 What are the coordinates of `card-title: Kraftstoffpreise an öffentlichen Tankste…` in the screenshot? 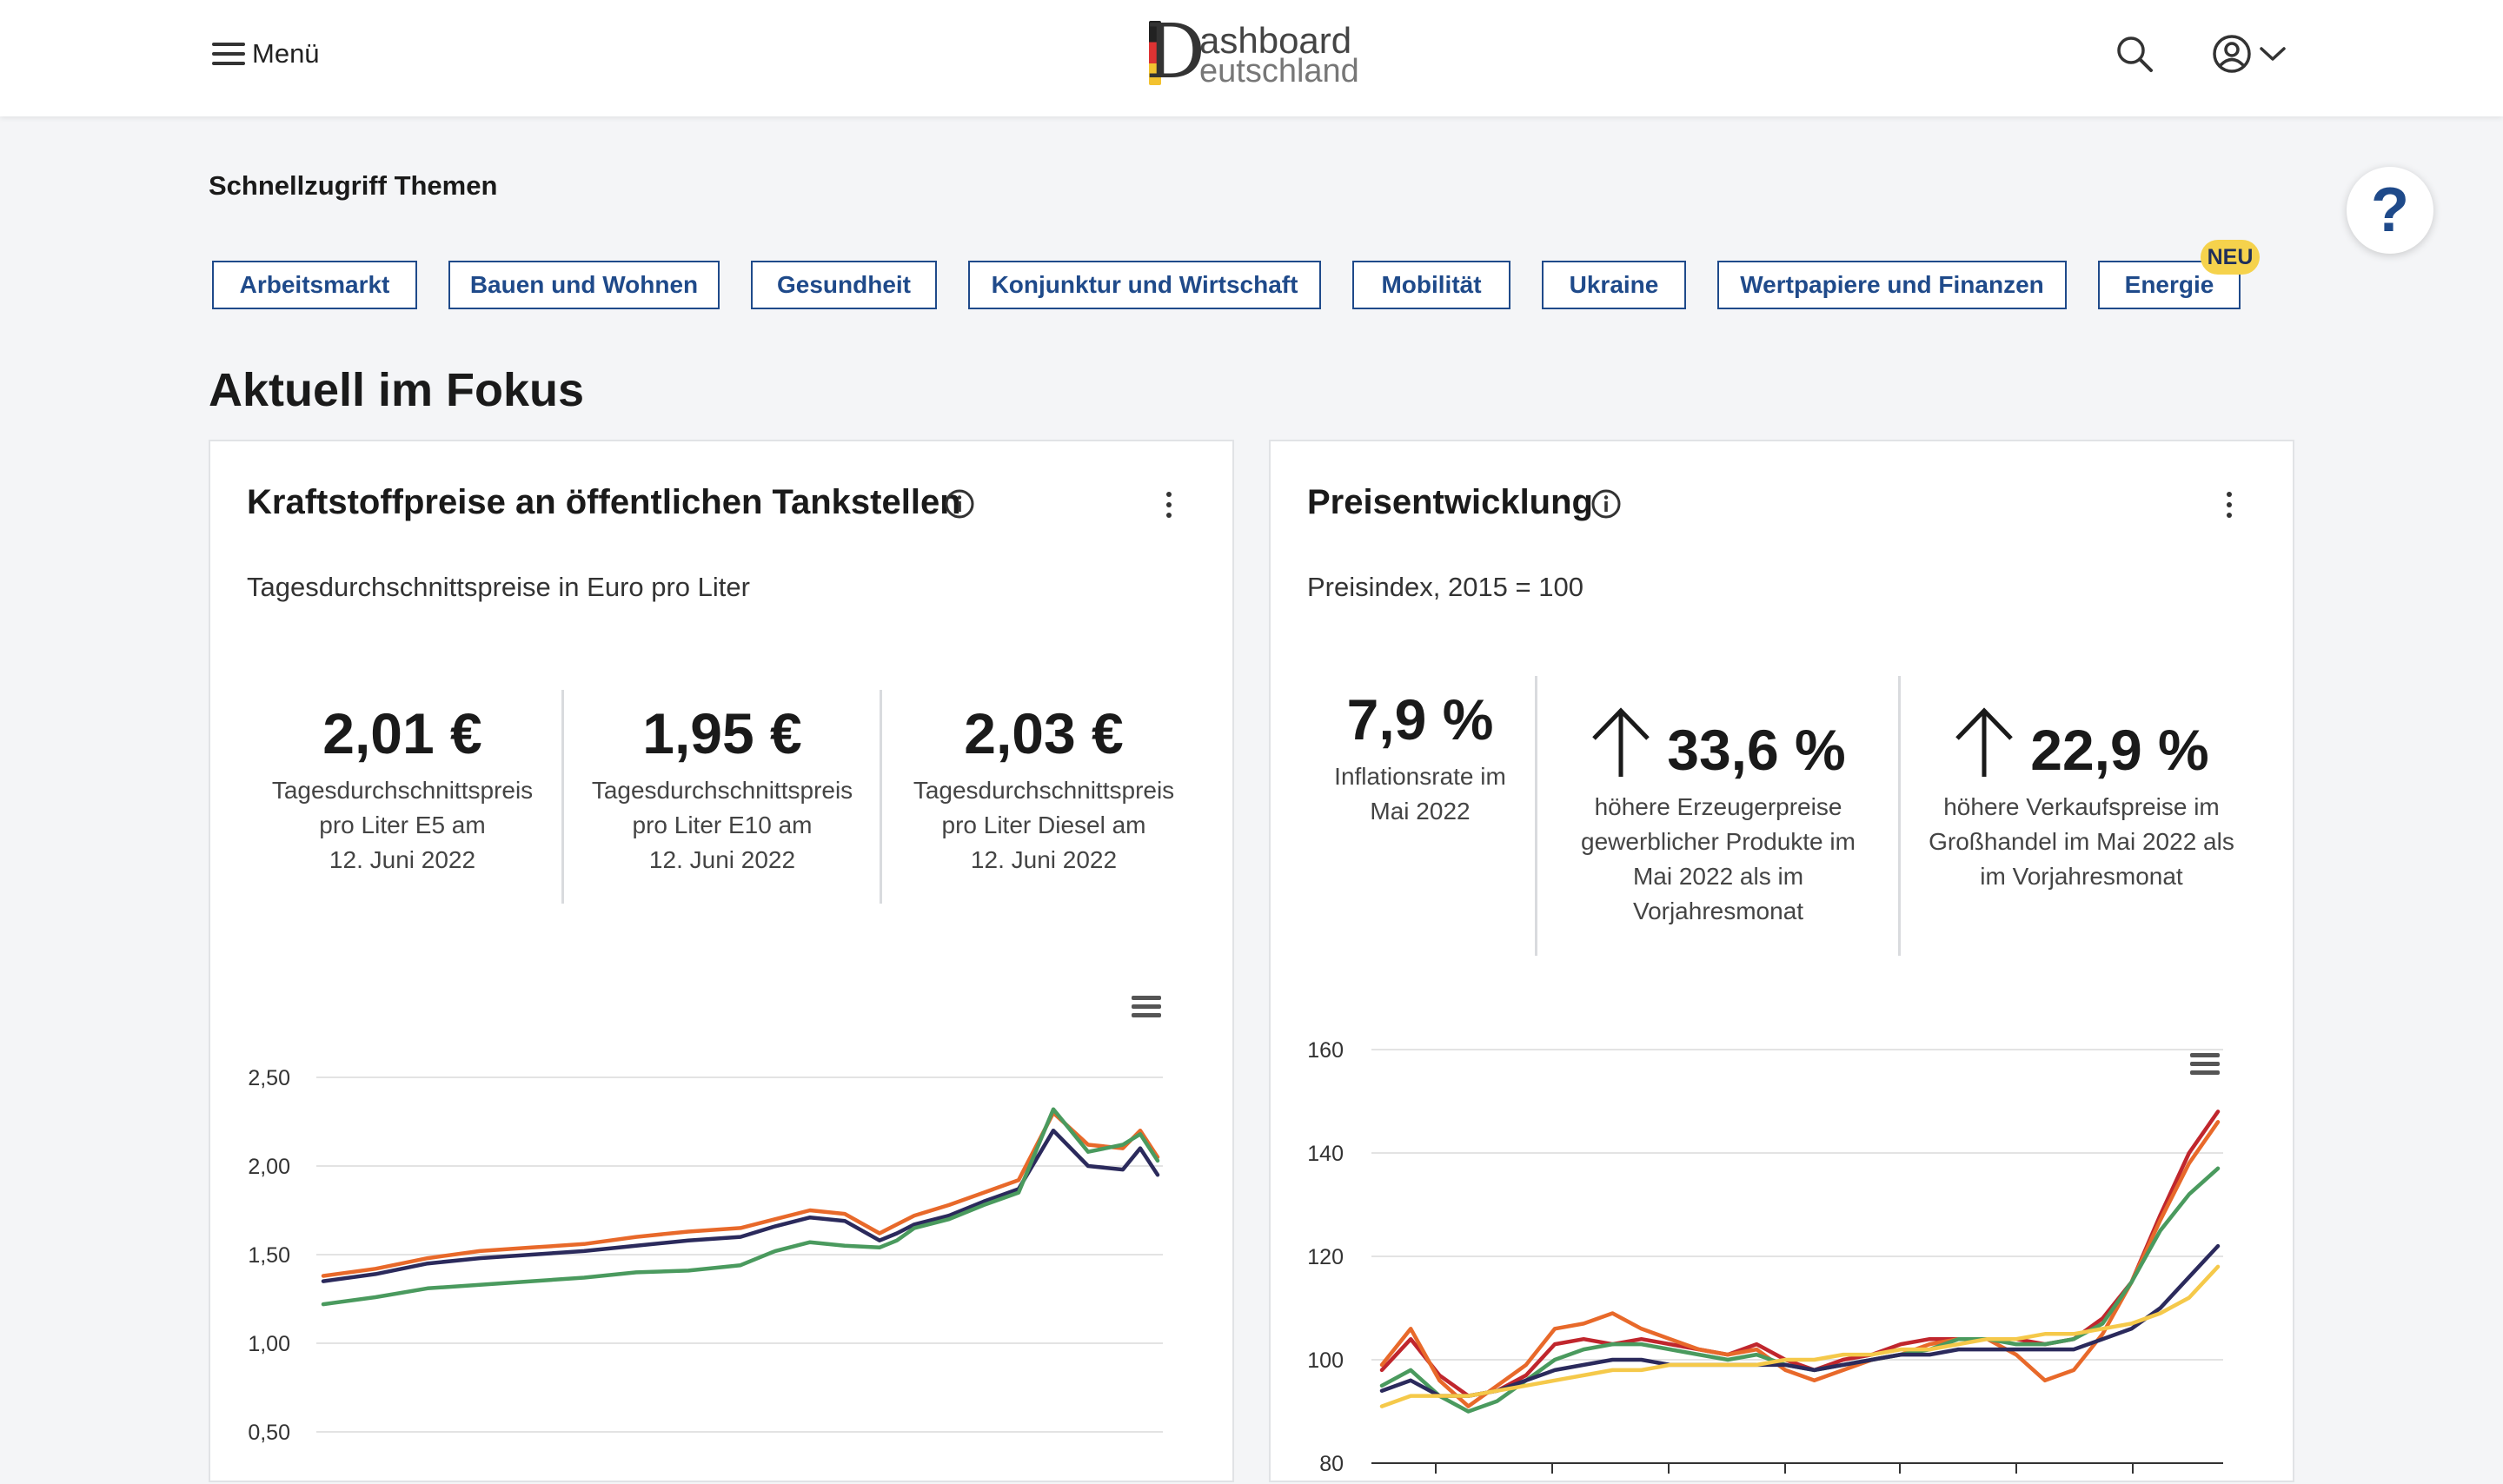 It's located at (604, 502).